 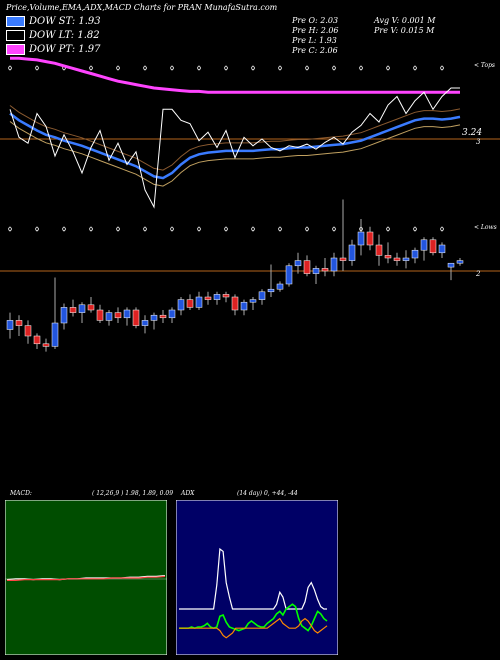 What do you see at coordinates (478, 142) in the screenshot?
I see `ema-level-label: 3` at bounding box center [478, 142].